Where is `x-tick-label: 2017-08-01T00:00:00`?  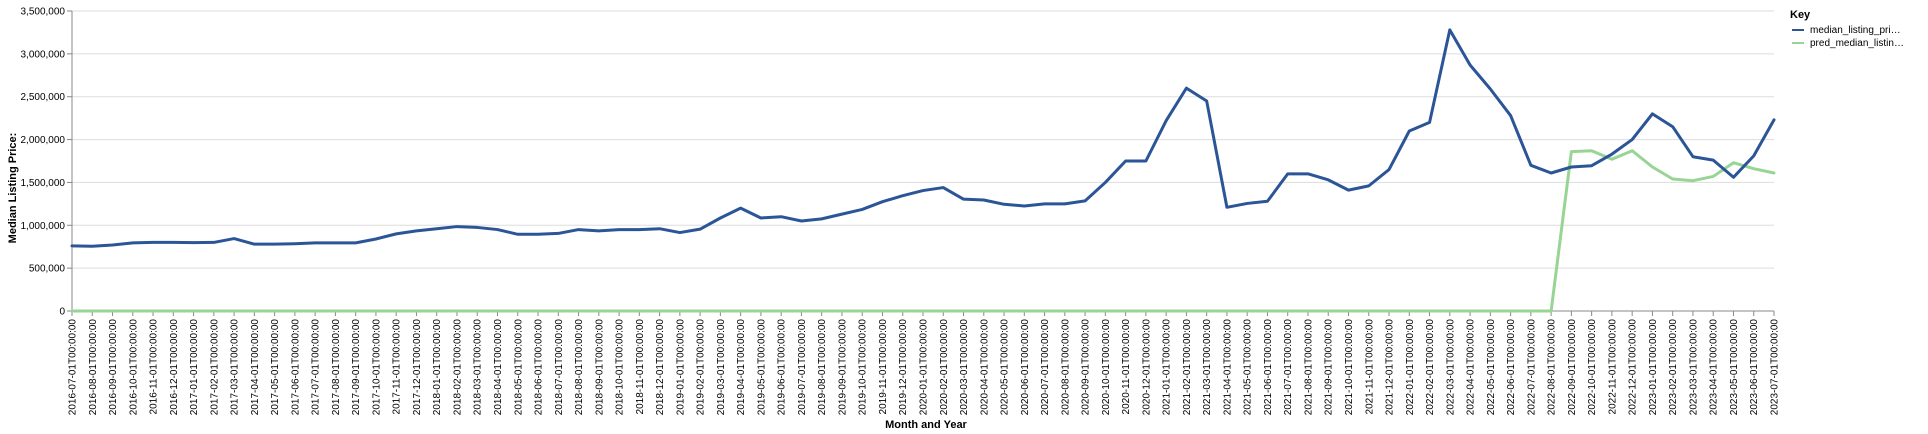 x-tick-label: 2017-08-01T00:00:00 is located at coordinates (336, 367).